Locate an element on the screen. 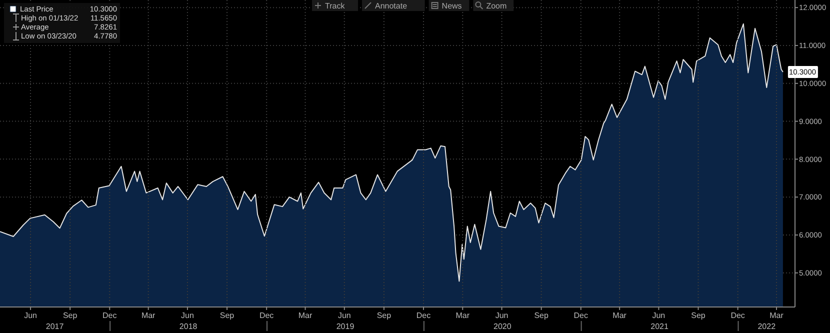 The image size is (830, 333). text: 2020 is located at coordinates (503, 326).